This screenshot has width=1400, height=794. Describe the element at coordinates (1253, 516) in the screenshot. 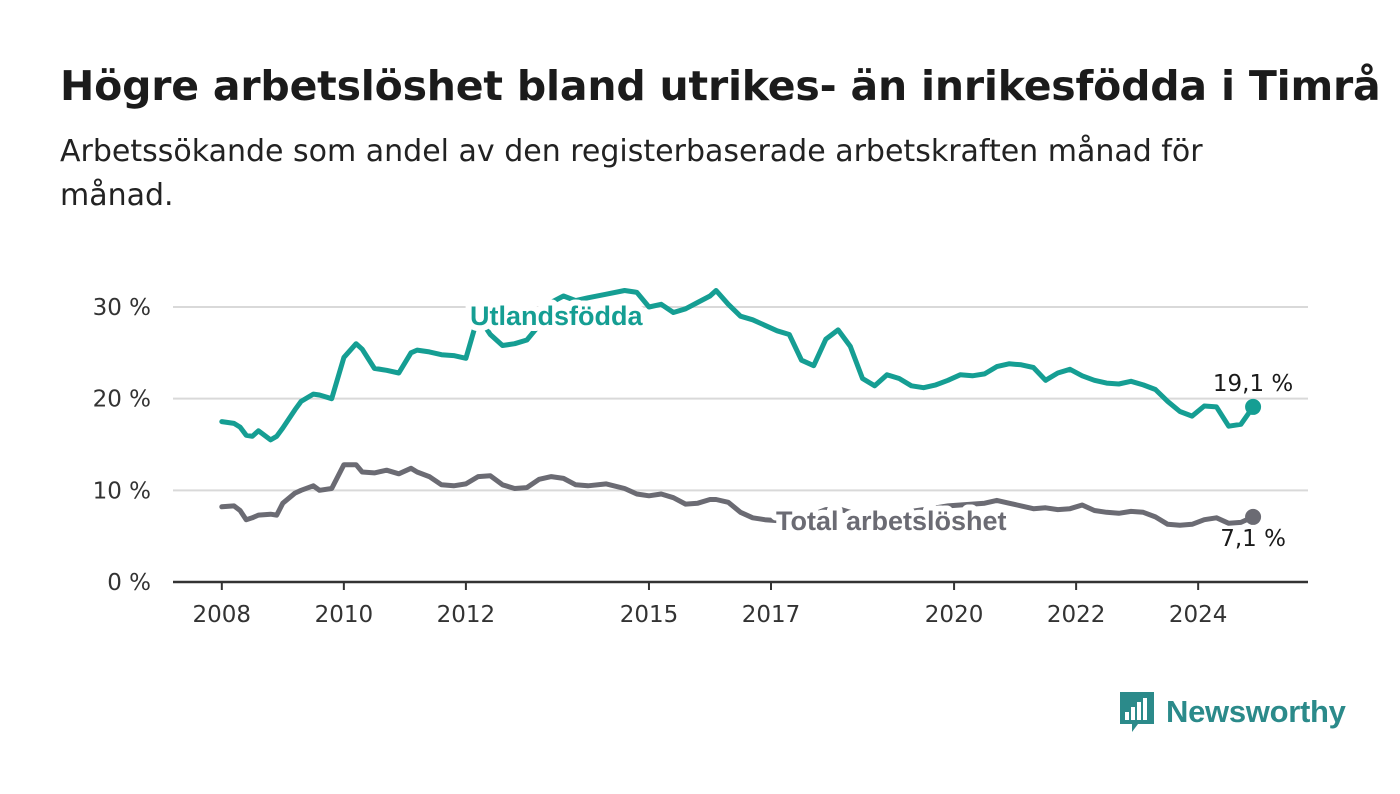

I see `end-point-total` at that location.